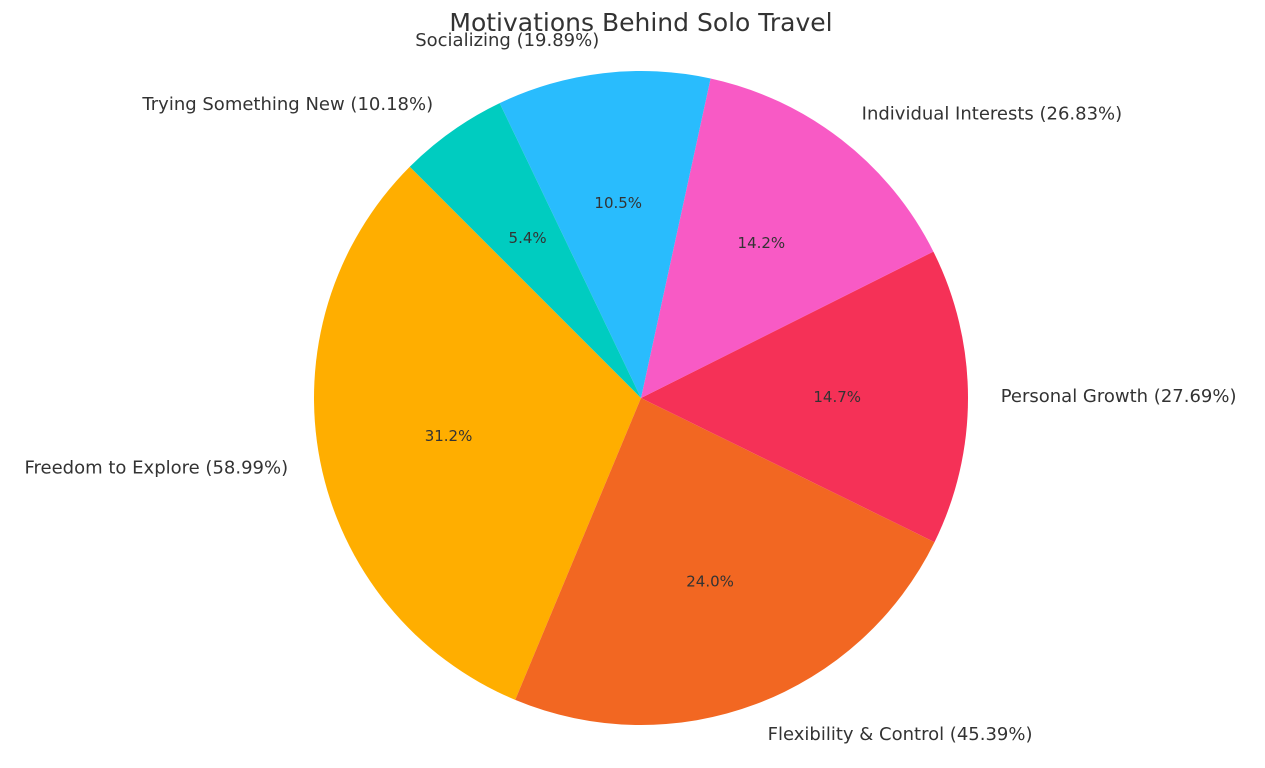  What do you see at coordinates (900, 734) in the screenshot?
I see `slice-label: Flexibility & Control (45.39%)` at bounding box center [900, 734].